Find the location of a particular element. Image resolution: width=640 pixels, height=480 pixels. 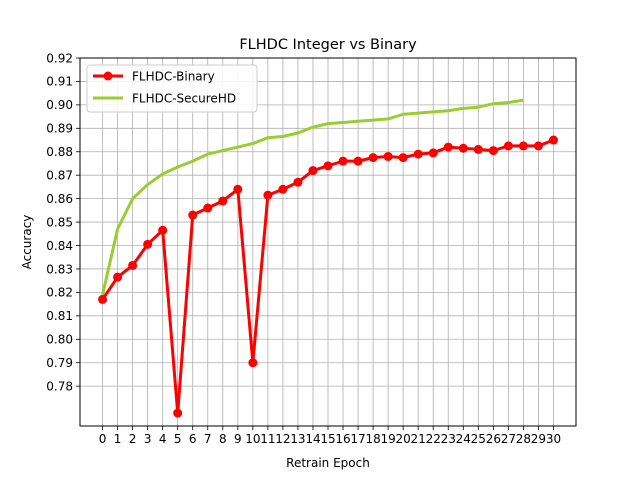

y-tick-label: 0.89 is located at coordinates (59, 129).